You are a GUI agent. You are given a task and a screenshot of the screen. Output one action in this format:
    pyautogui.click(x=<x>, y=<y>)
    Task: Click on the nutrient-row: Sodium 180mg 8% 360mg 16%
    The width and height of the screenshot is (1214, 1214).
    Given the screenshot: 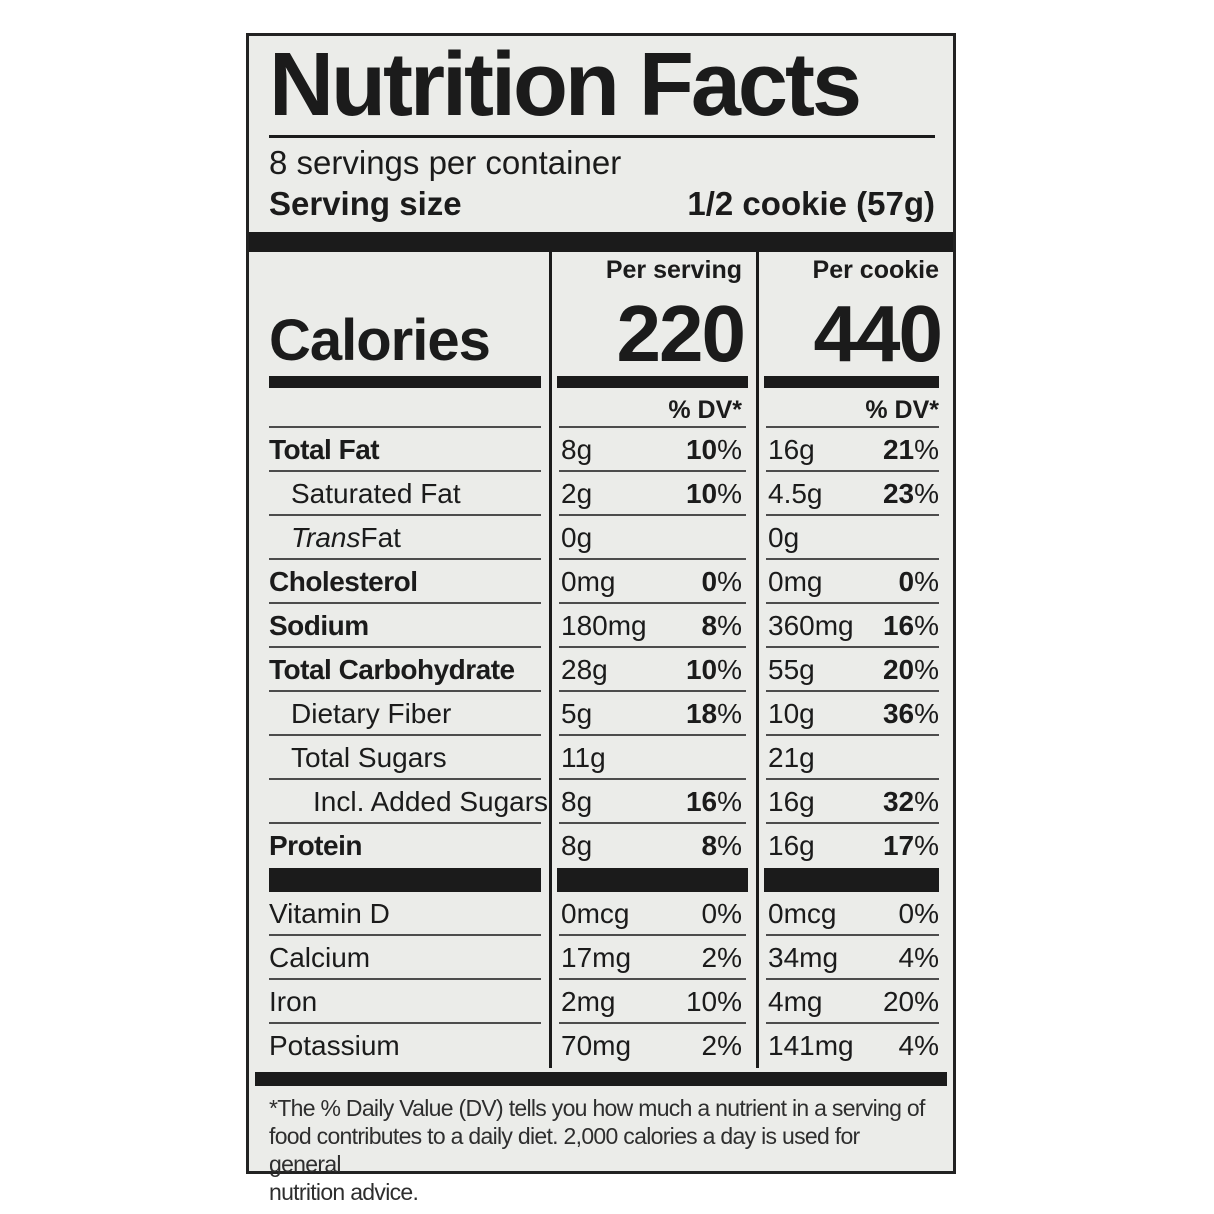 What is the action you would take?
    pyautogui.click(x=601, y=626)
    